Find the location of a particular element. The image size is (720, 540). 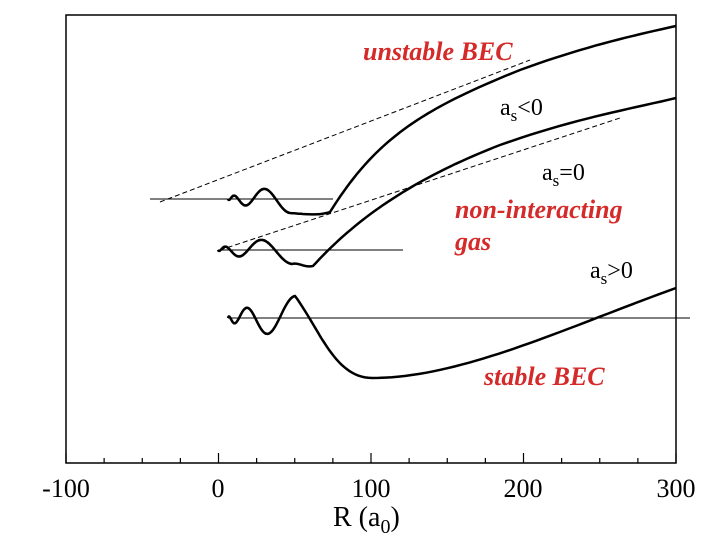

x-tick-label: 0 is located at coordinates (218, 488).